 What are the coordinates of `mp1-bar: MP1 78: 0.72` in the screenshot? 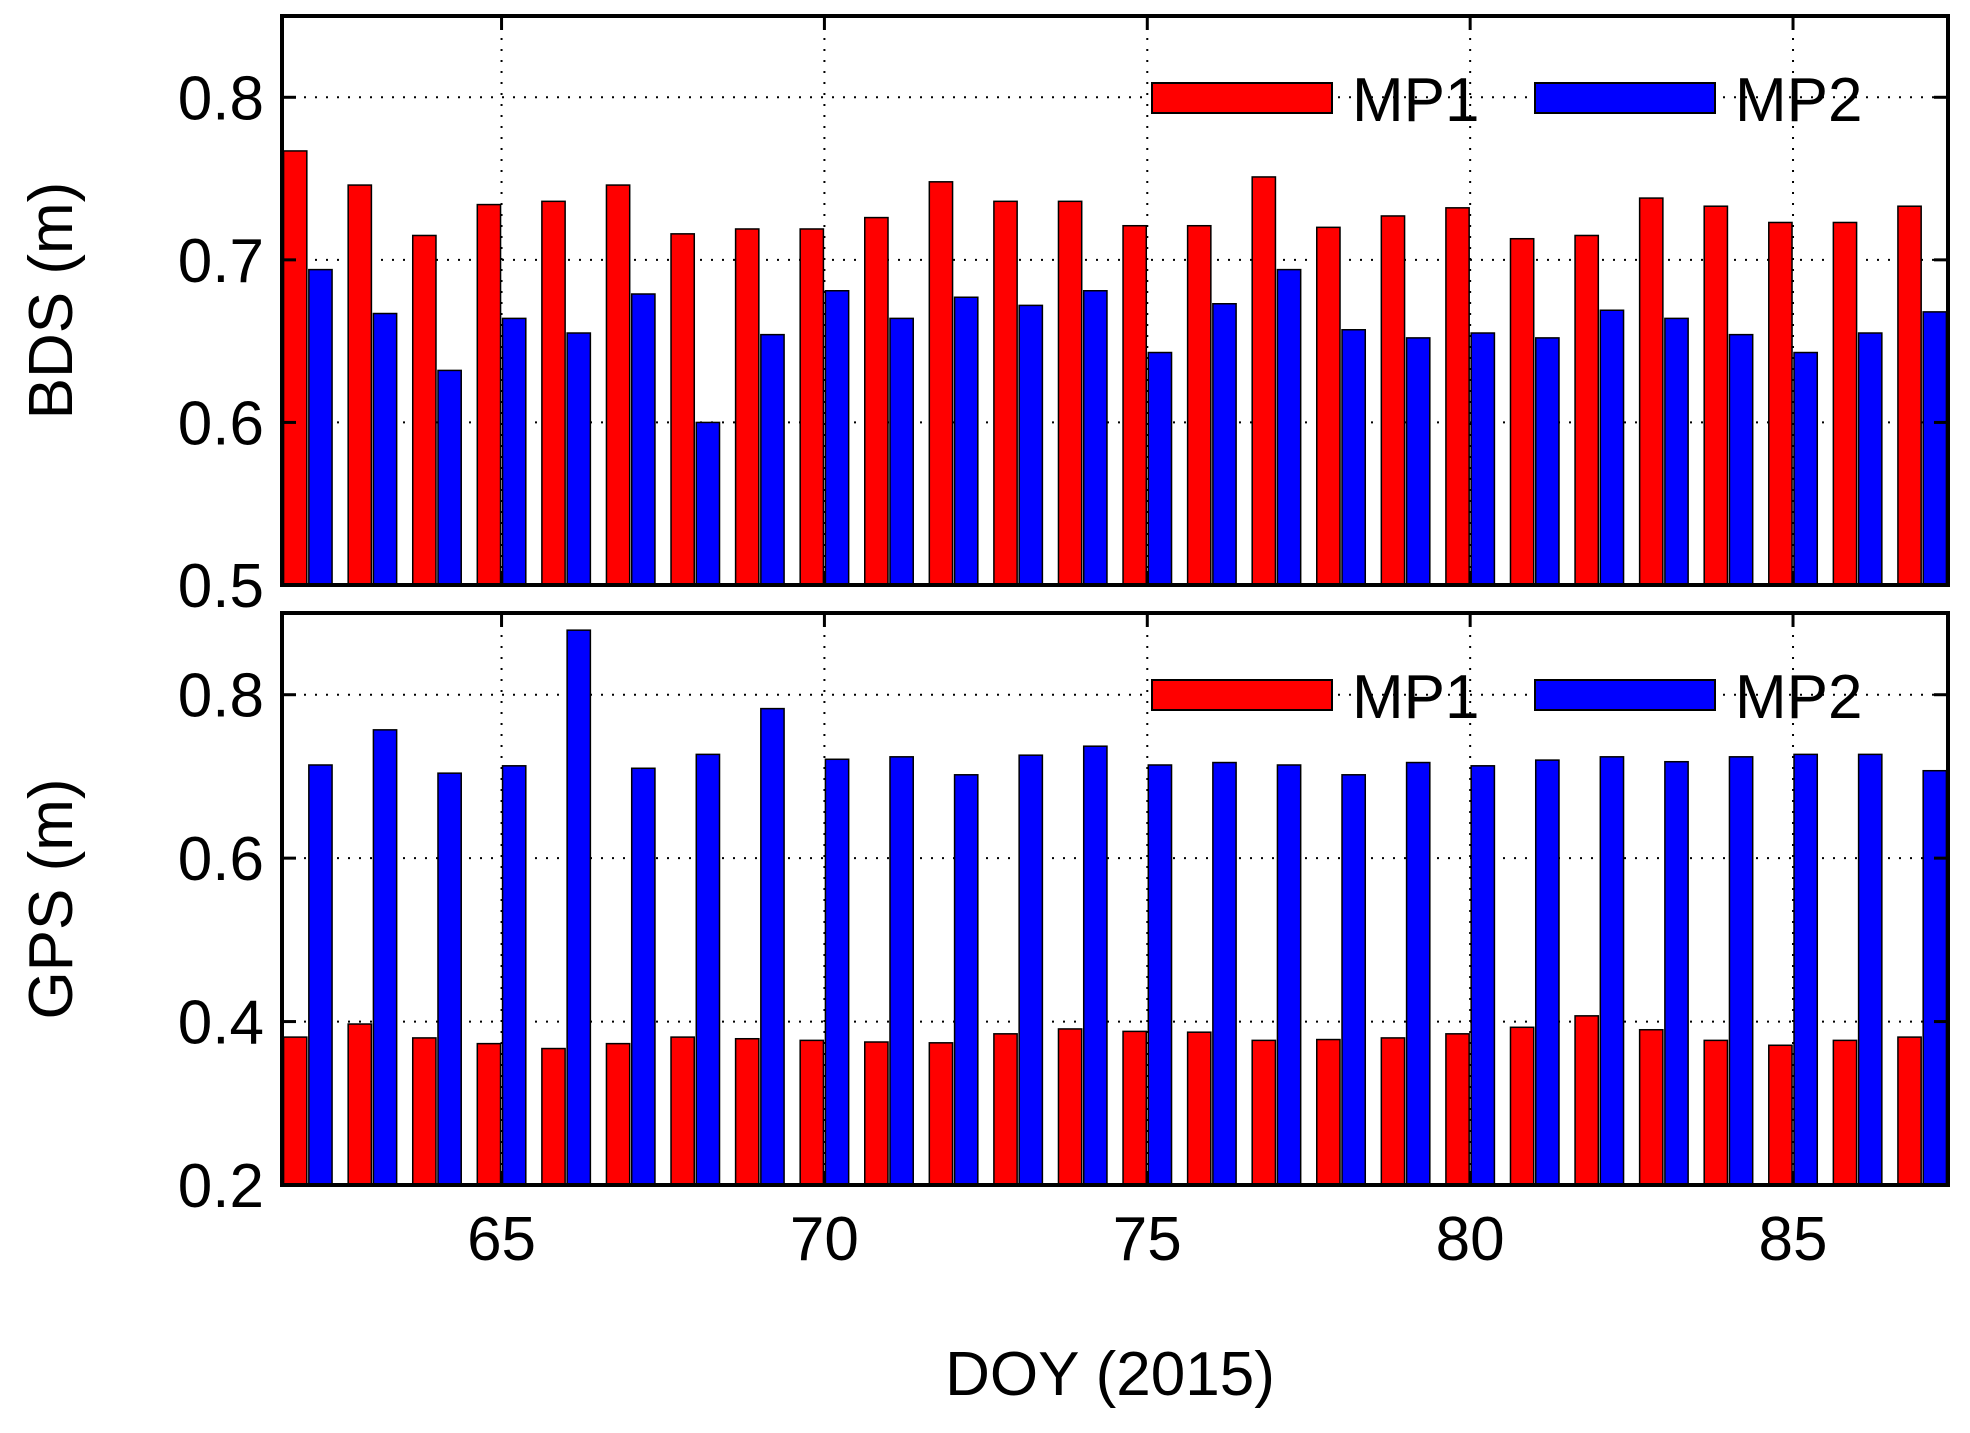 It's located at (1328, 406).